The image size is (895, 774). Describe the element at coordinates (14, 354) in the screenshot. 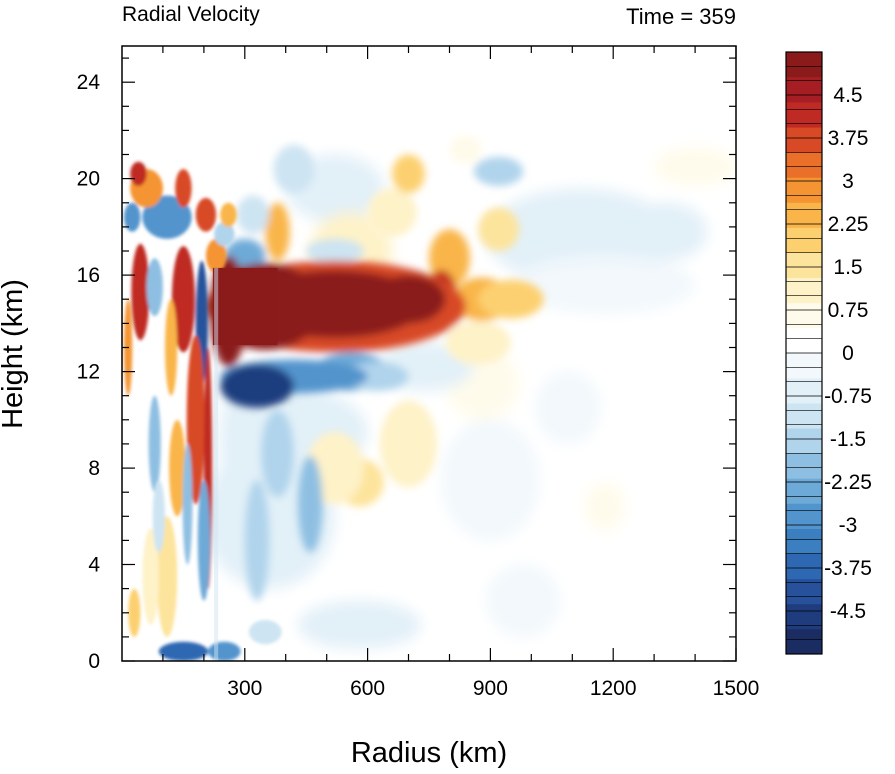

I see `y-axis-label: Height (km)` at that location.